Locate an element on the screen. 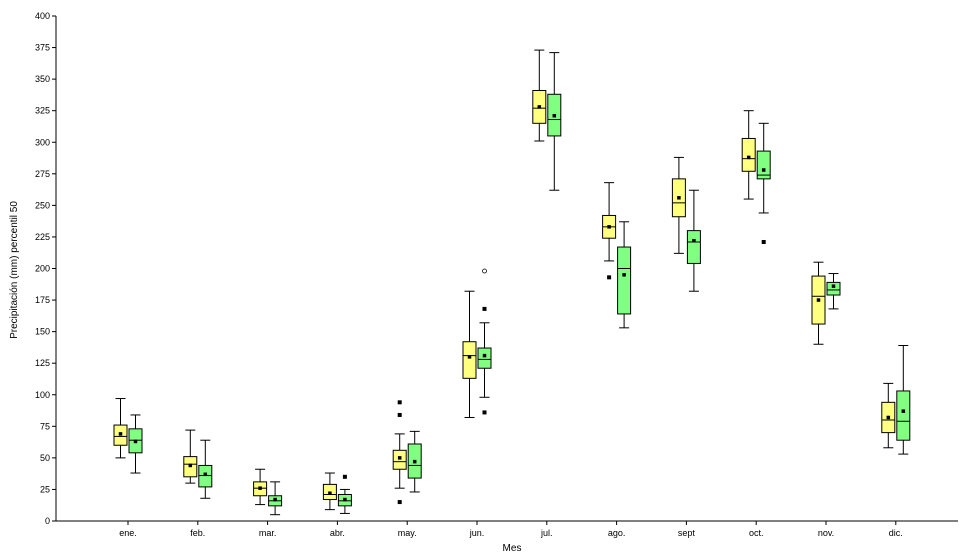  y-tick-label: 400 is located at coordinates (42, 16).